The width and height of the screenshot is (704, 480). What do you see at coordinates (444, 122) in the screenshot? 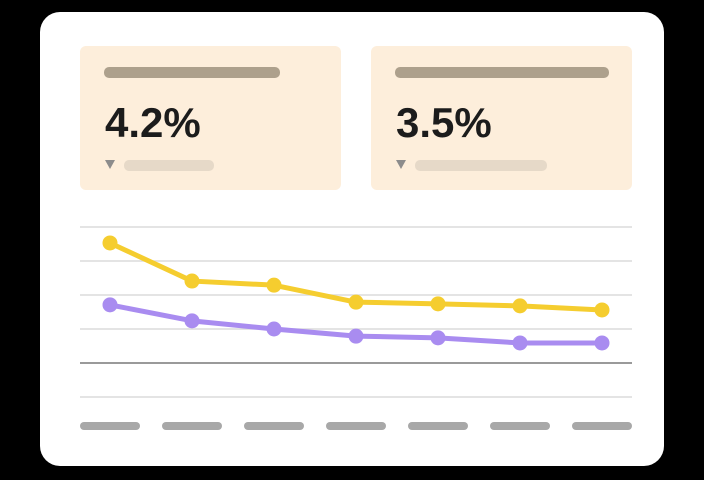
I see `kpi-value: 3.5%` at bounding box center [444, 122].